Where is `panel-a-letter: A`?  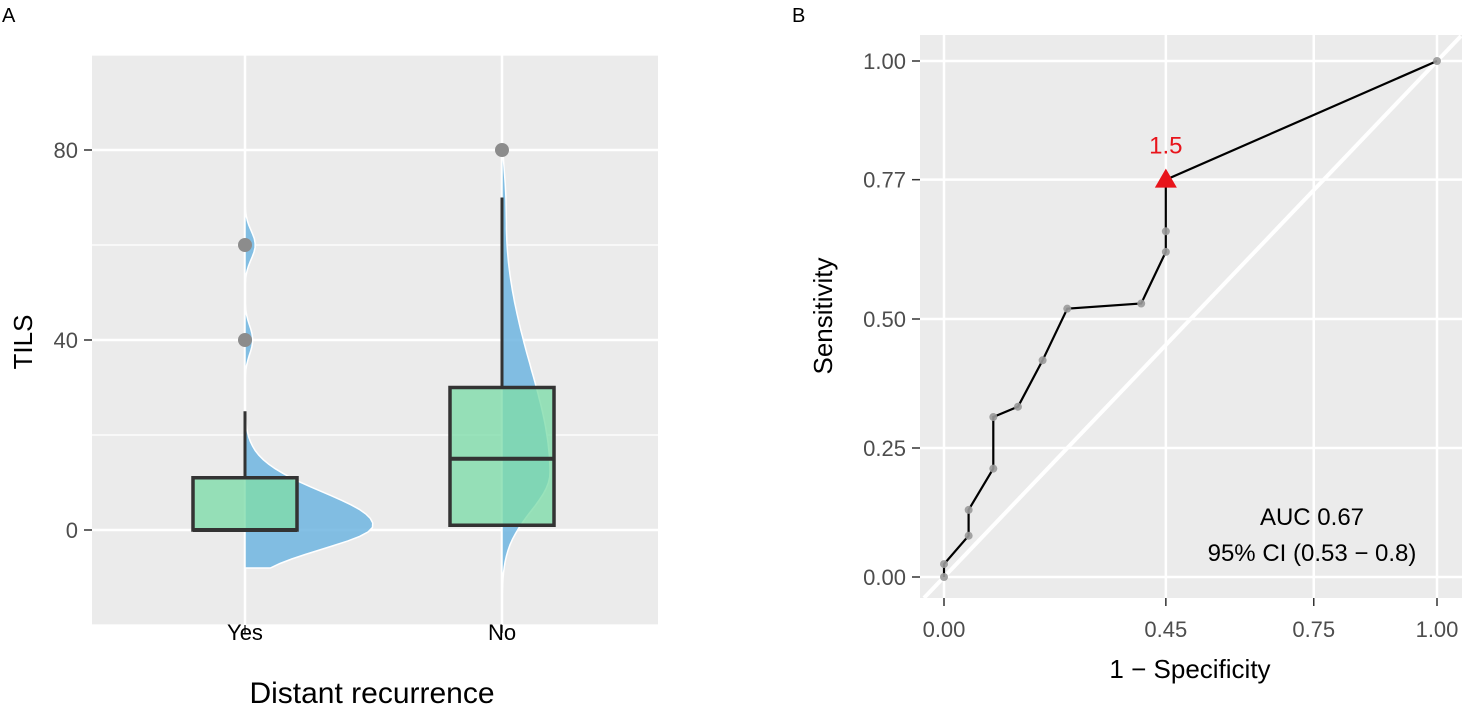 panel-a-letter: A is located at coordinates (9, 16).